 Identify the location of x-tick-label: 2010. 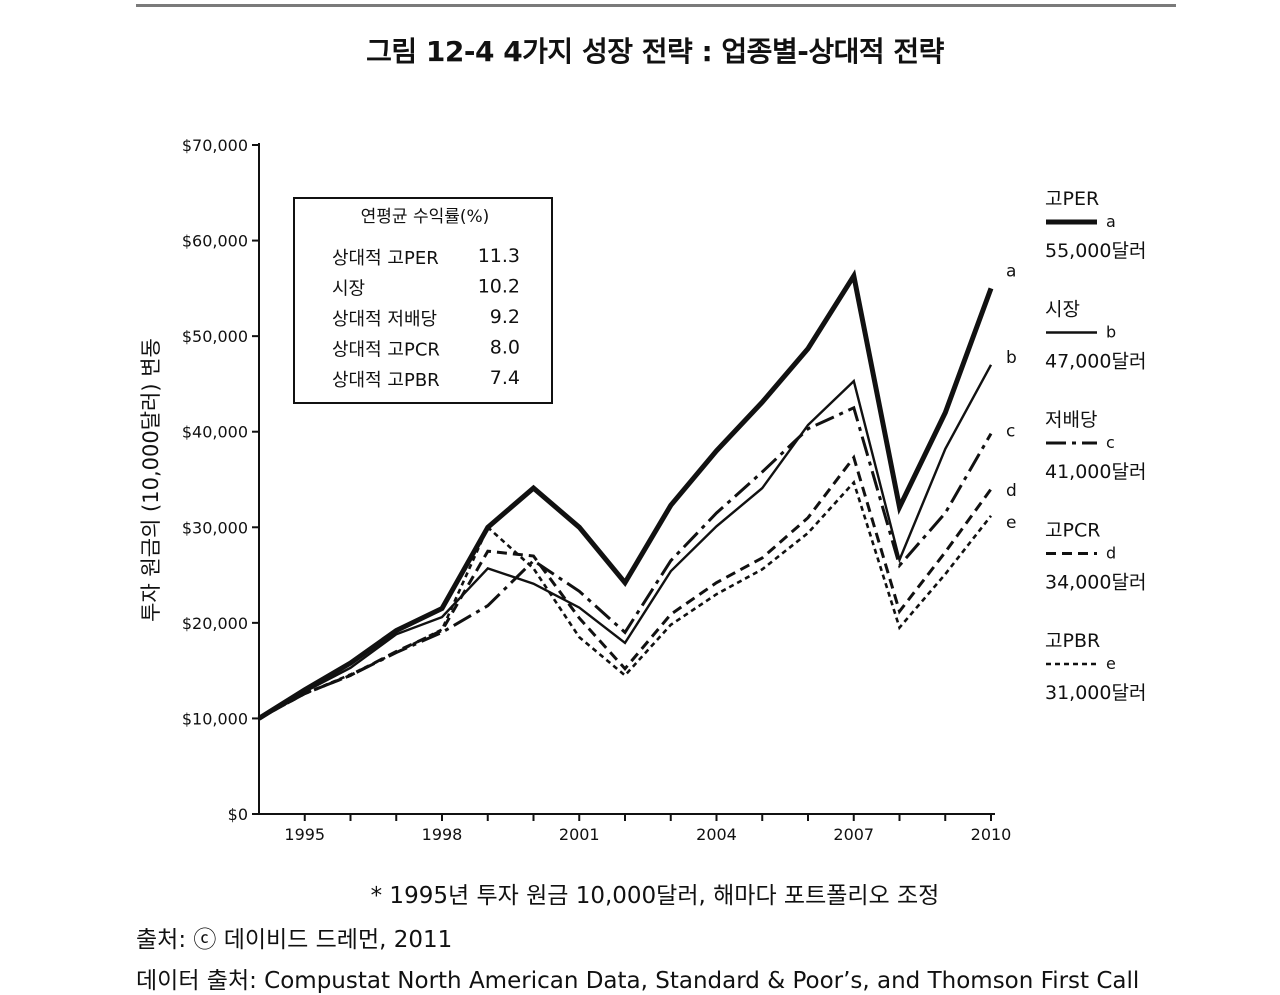
(991, 834).